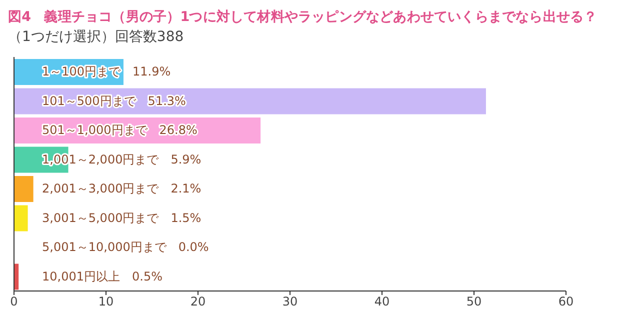 This screenshot has width=640, height=328. What do you see at coordinates (382, 301) in the screenshot?
I see `x-tick-label: 40` at bounding box center [382, 301].